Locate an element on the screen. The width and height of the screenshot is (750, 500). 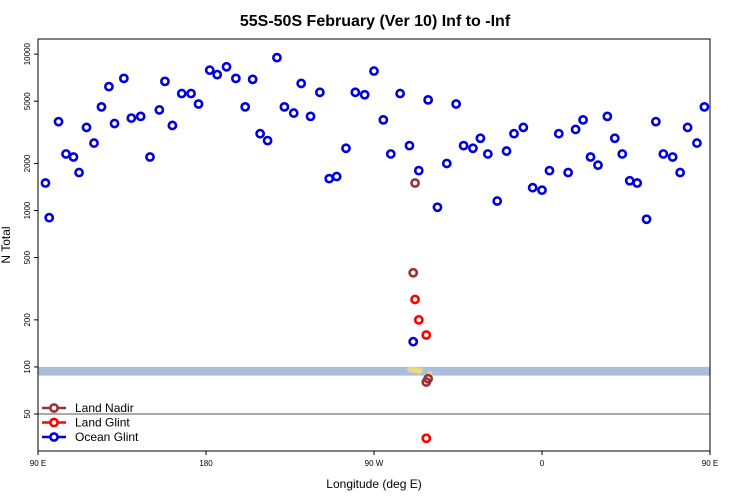
y-tick-label: 1000 is located at coordinates (27, 210).